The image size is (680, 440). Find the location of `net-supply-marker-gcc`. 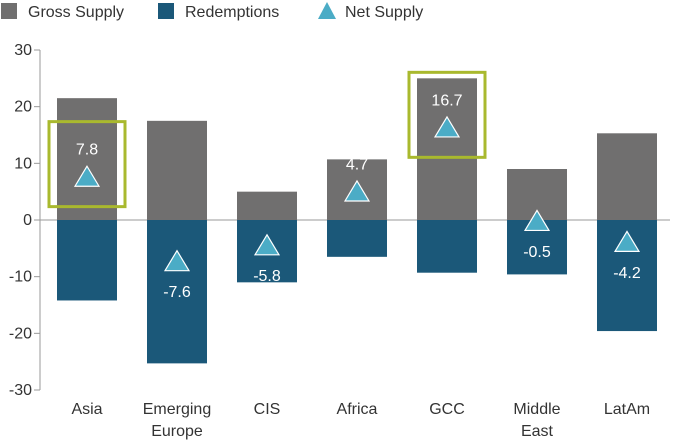

net-supply-marker-gcc is located at coordinates (447, 126).